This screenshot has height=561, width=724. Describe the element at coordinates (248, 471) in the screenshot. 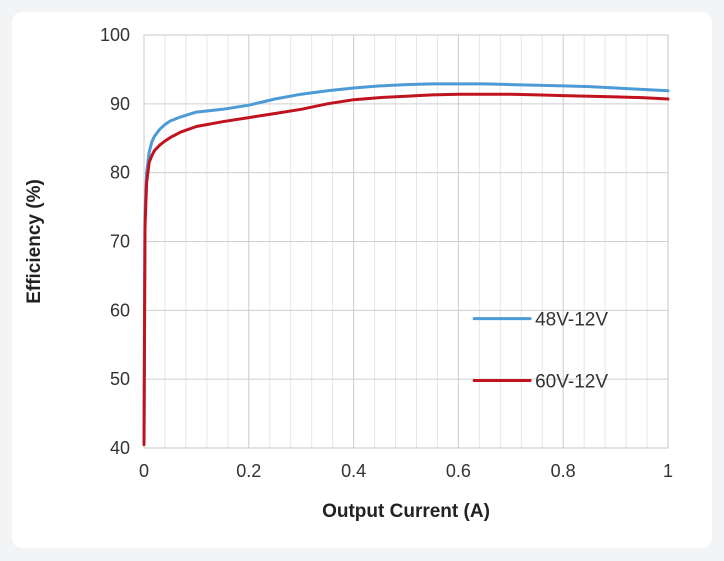

I see `x-tick-label: 0.2` at that location.